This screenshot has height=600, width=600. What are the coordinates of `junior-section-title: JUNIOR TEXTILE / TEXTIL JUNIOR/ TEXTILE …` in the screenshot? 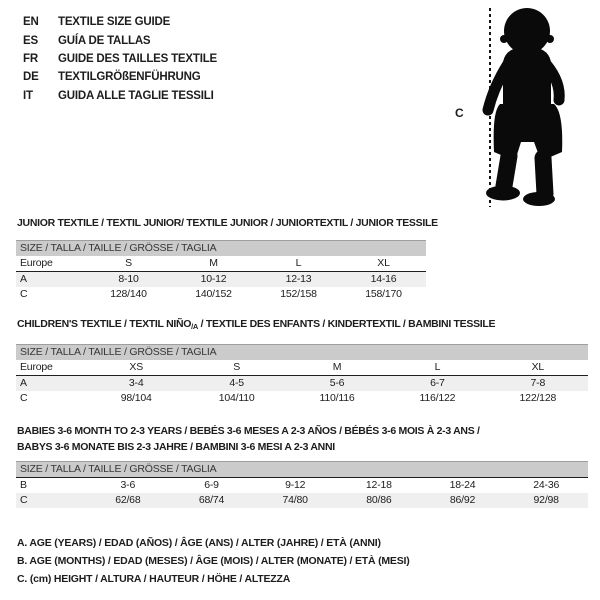 It's located at (227, 223).